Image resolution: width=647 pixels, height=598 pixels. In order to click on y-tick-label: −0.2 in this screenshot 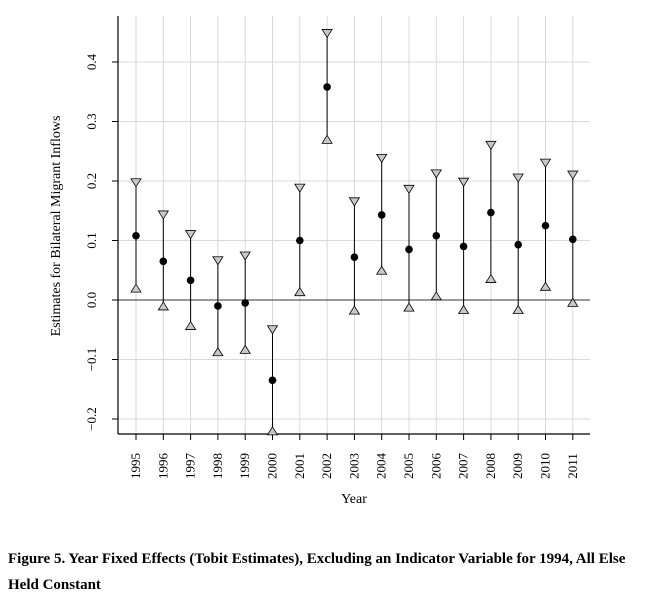, I will do `click(91, 419)`.